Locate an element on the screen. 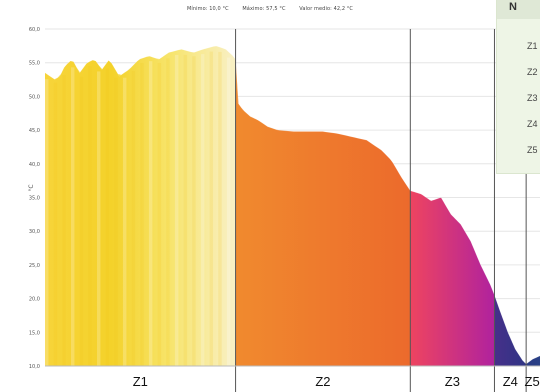  stat-min: Mínimo: 10,0 °C is located at coordinates (208, 9).